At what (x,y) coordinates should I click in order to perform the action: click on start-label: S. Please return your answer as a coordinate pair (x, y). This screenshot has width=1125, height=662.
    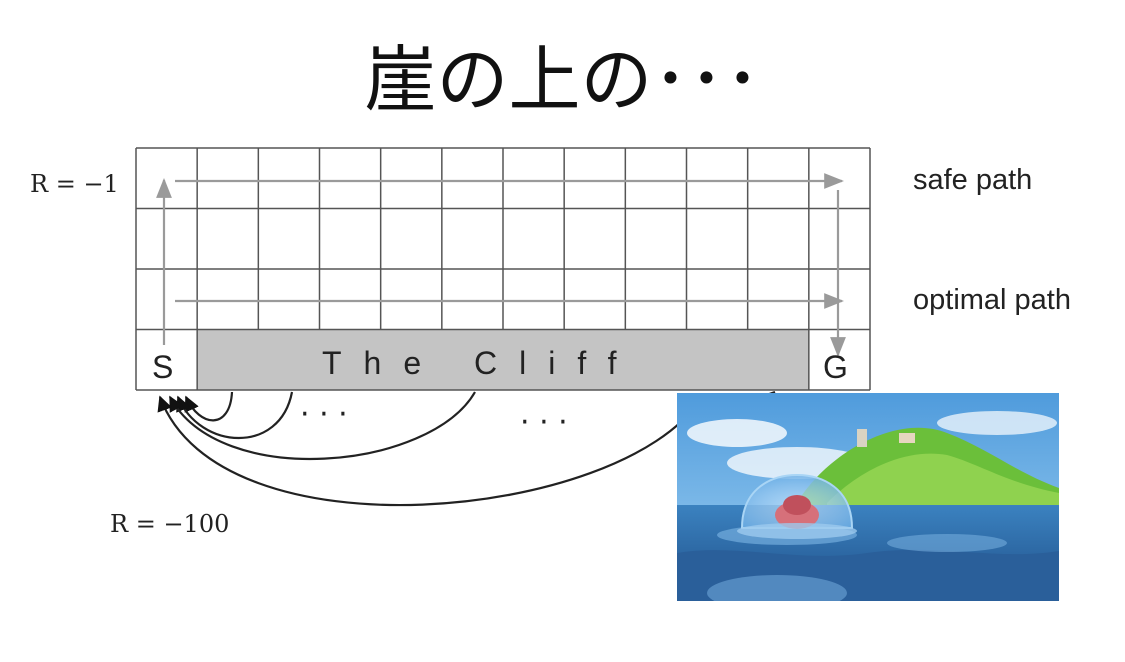
    Looking at the image, I should click on (162, 367).